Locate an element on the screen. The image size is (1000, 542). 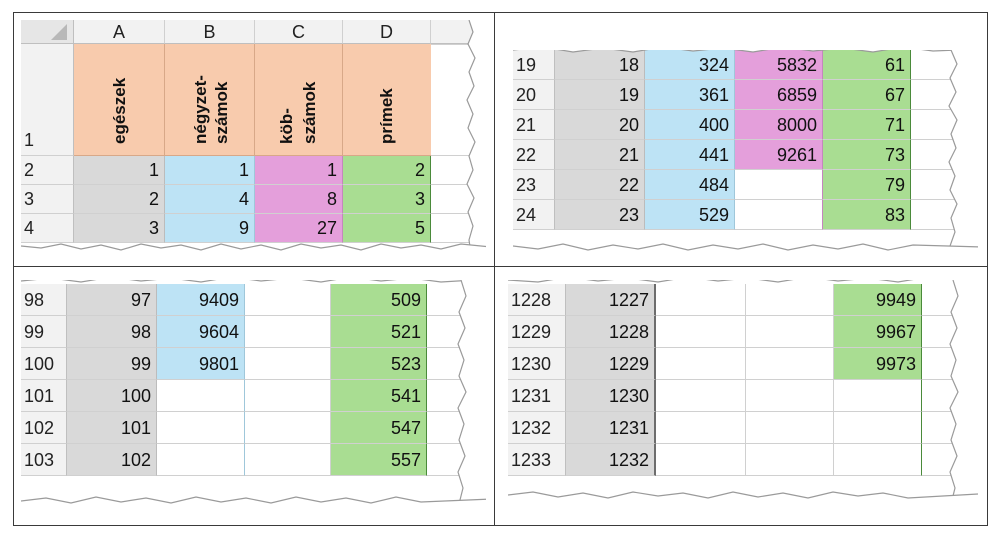
column-header-d: D is located at coordinates (387, 32).